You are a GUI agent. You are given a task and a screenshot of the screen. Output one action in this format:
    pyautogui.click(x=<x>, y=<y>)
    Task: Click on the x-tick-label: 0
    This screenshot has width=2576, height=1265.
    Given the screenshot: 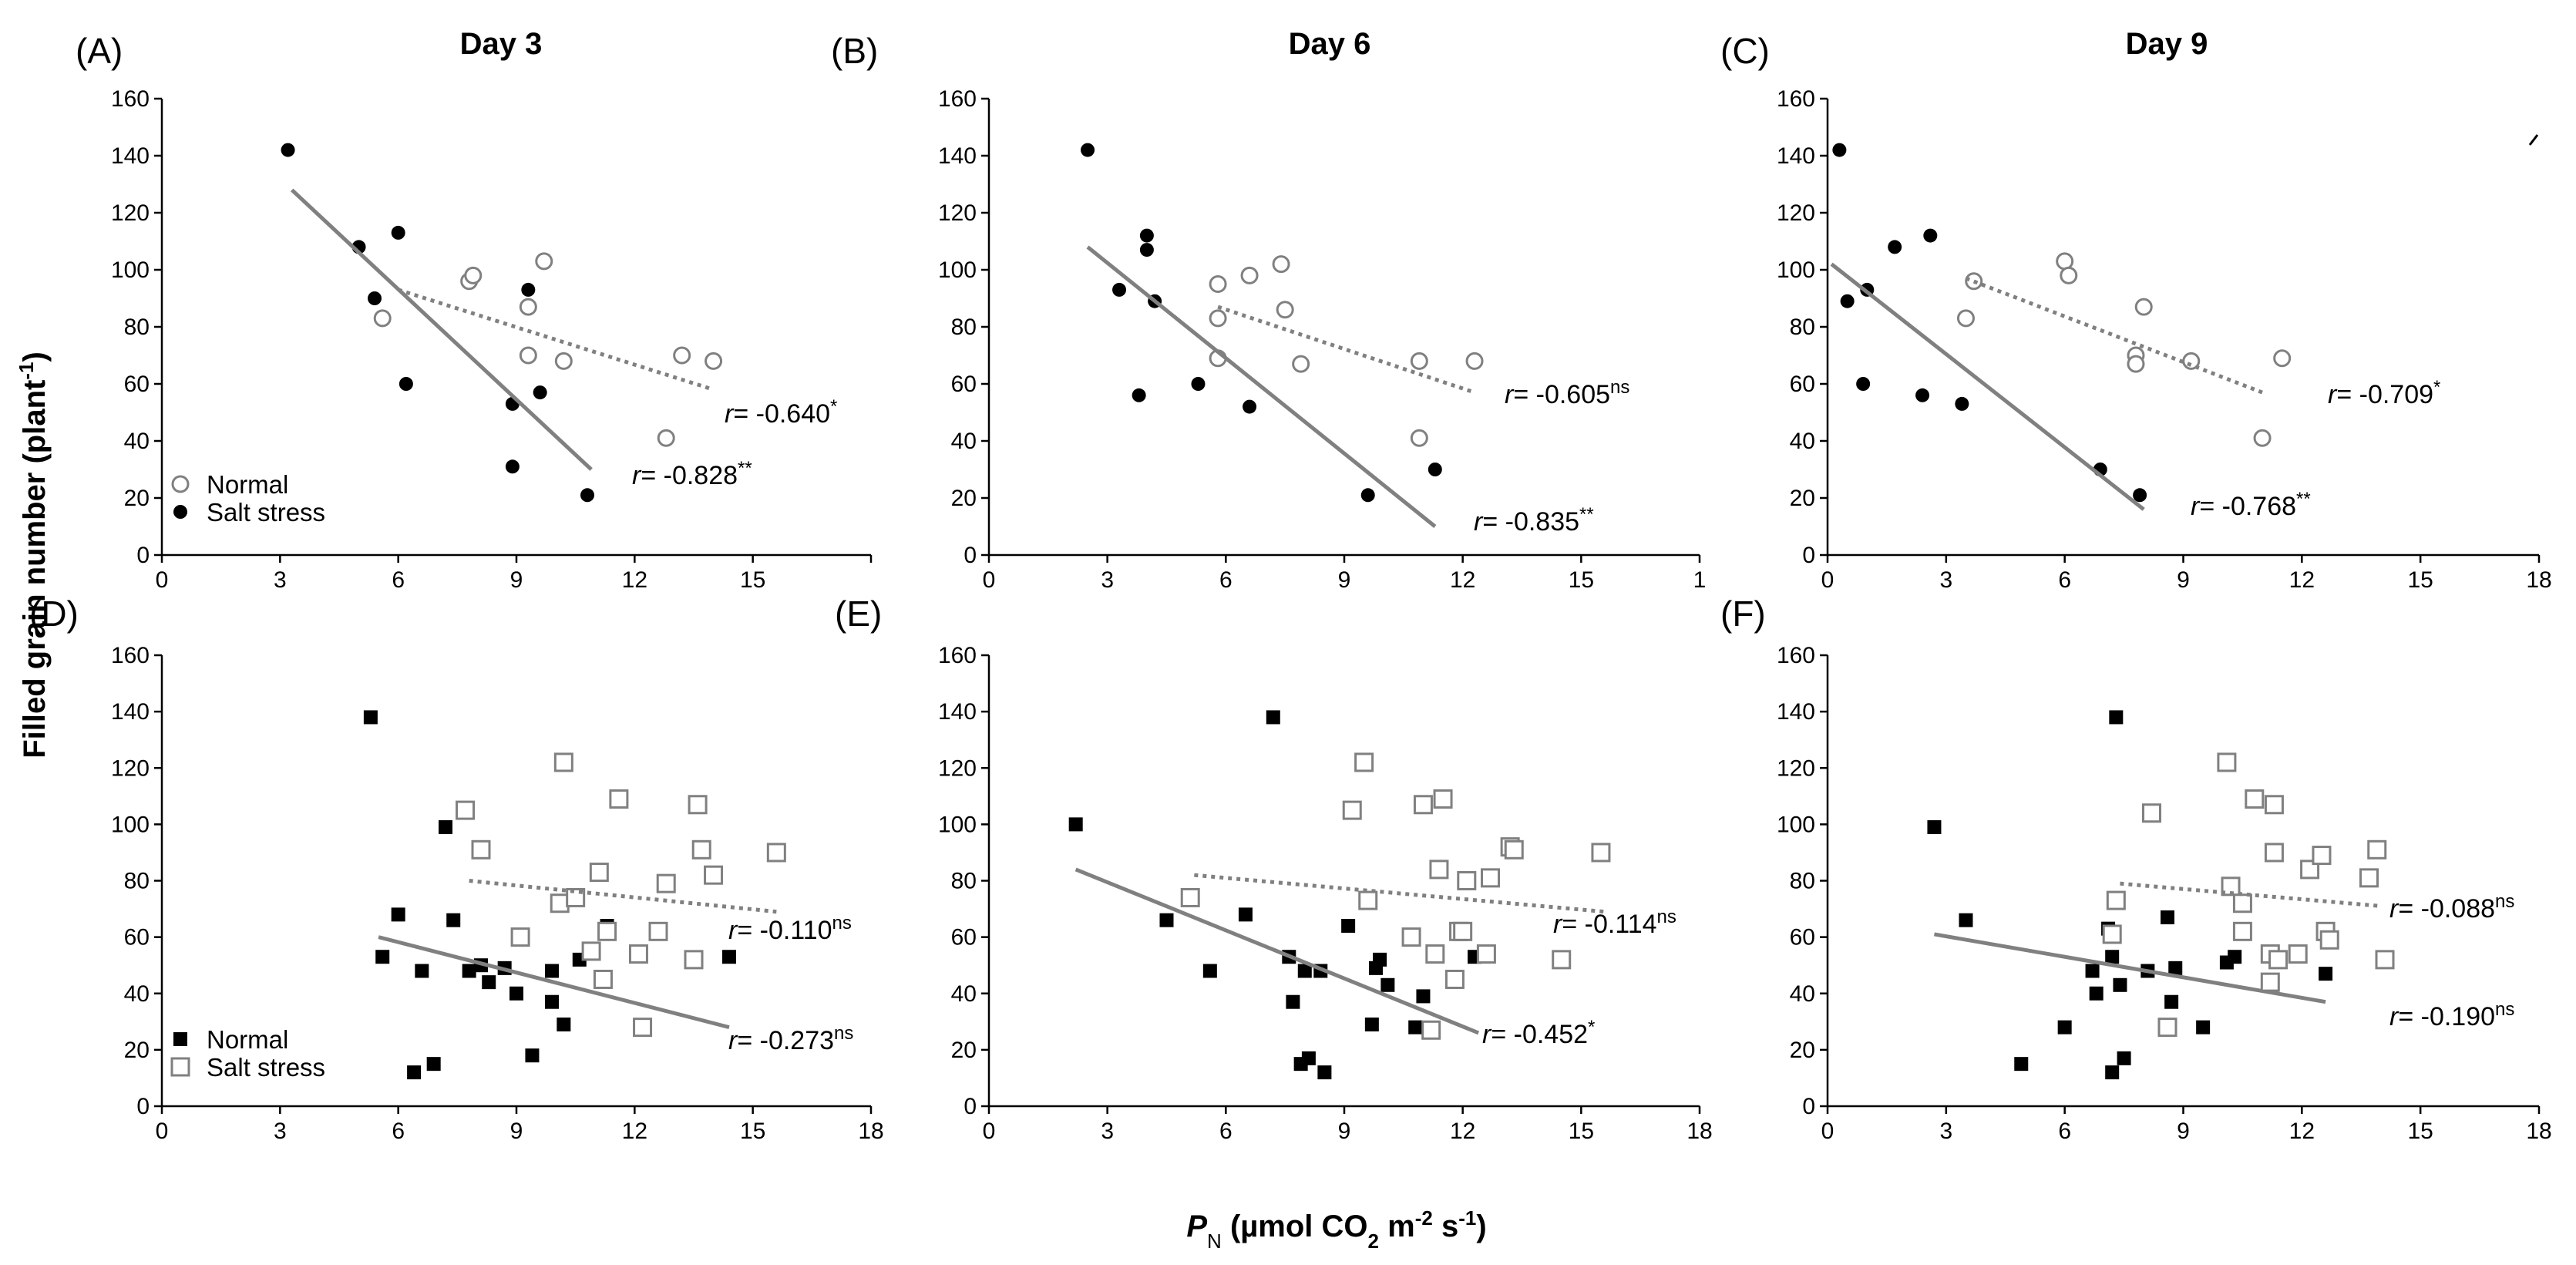 What is the action you would take?
    pyautogui.click(x=989, y=1131)
    